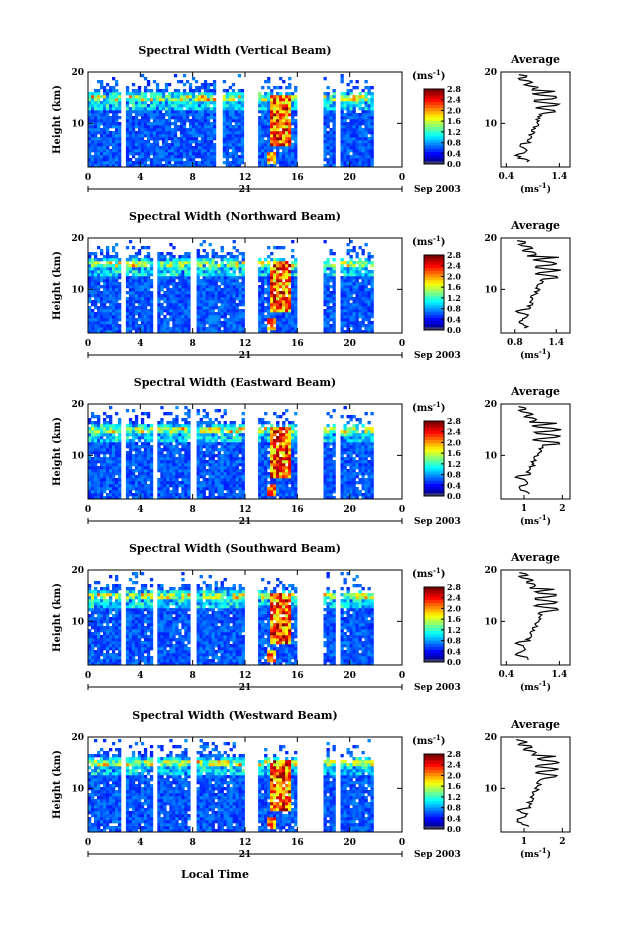  I want to click on colorbar-tick-label: 0.0, so click(454, 662).